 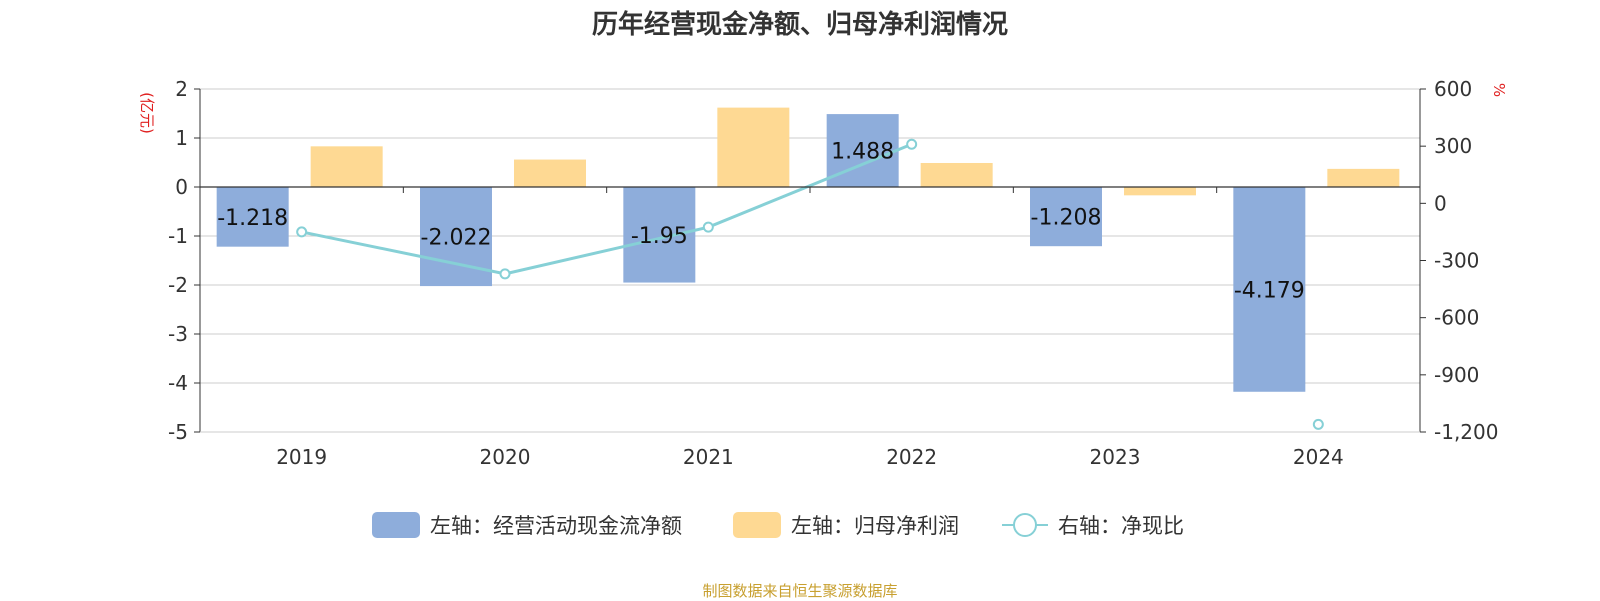 I want to click on cash-flow-data-label: -1.95, so click(x=659, y=236).